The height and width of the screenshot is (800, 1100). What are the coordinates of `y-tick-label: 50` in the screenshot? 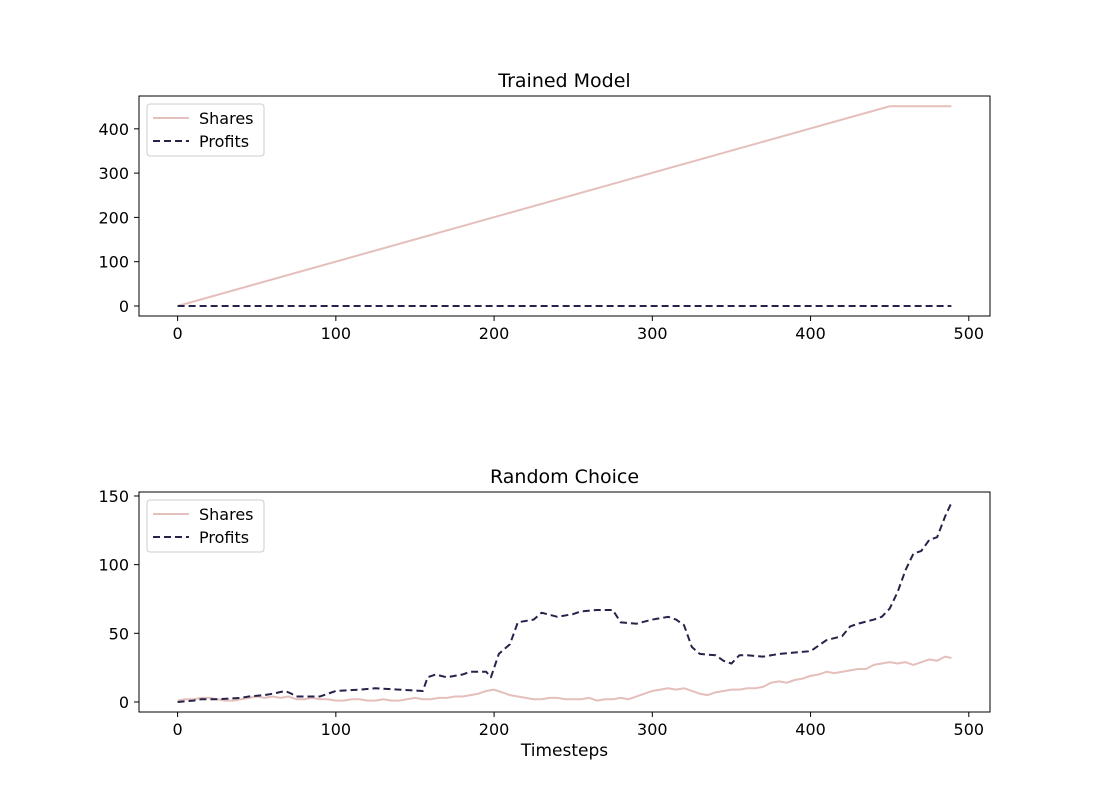 It's located at (119, 633).